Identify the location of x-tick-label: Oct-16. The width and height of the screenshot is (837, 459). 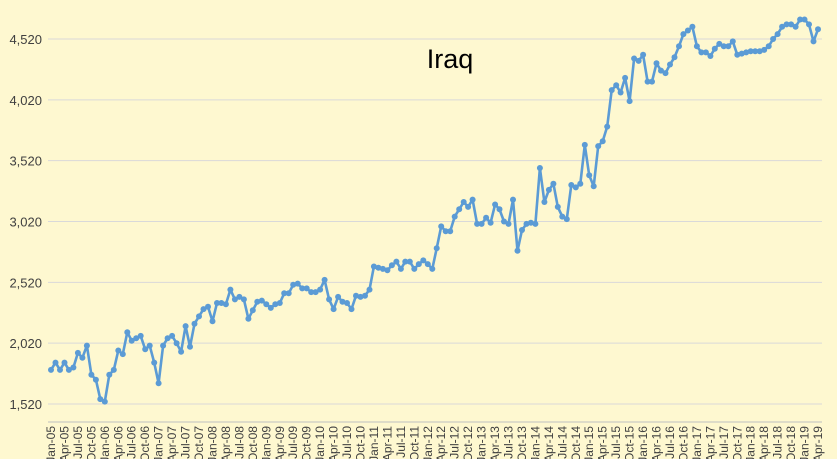
(683, 442).